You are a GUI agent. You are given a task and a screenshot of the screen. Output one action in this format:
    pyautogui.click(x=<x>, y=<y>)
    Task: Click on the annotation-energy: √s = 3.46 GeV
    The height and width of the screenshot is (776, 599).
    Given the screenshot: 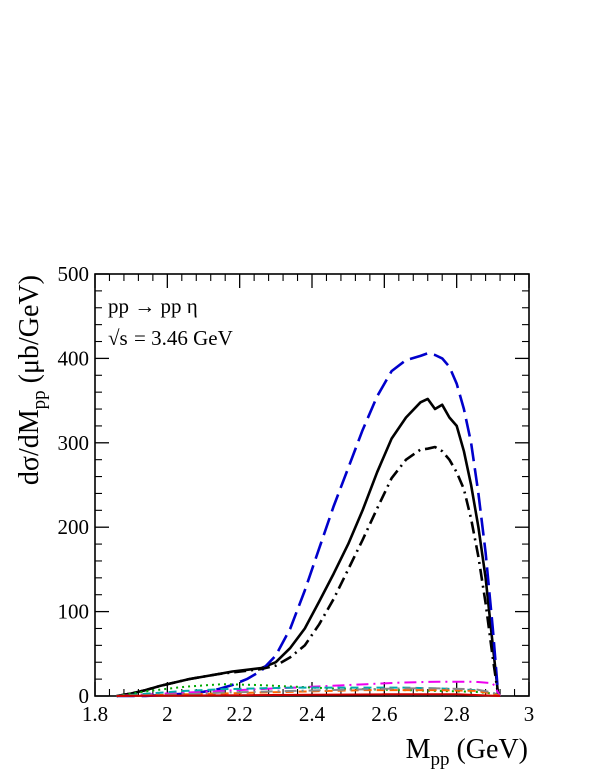 What is the action you would take?
    pyautogui.click(x=170, y=338)
    